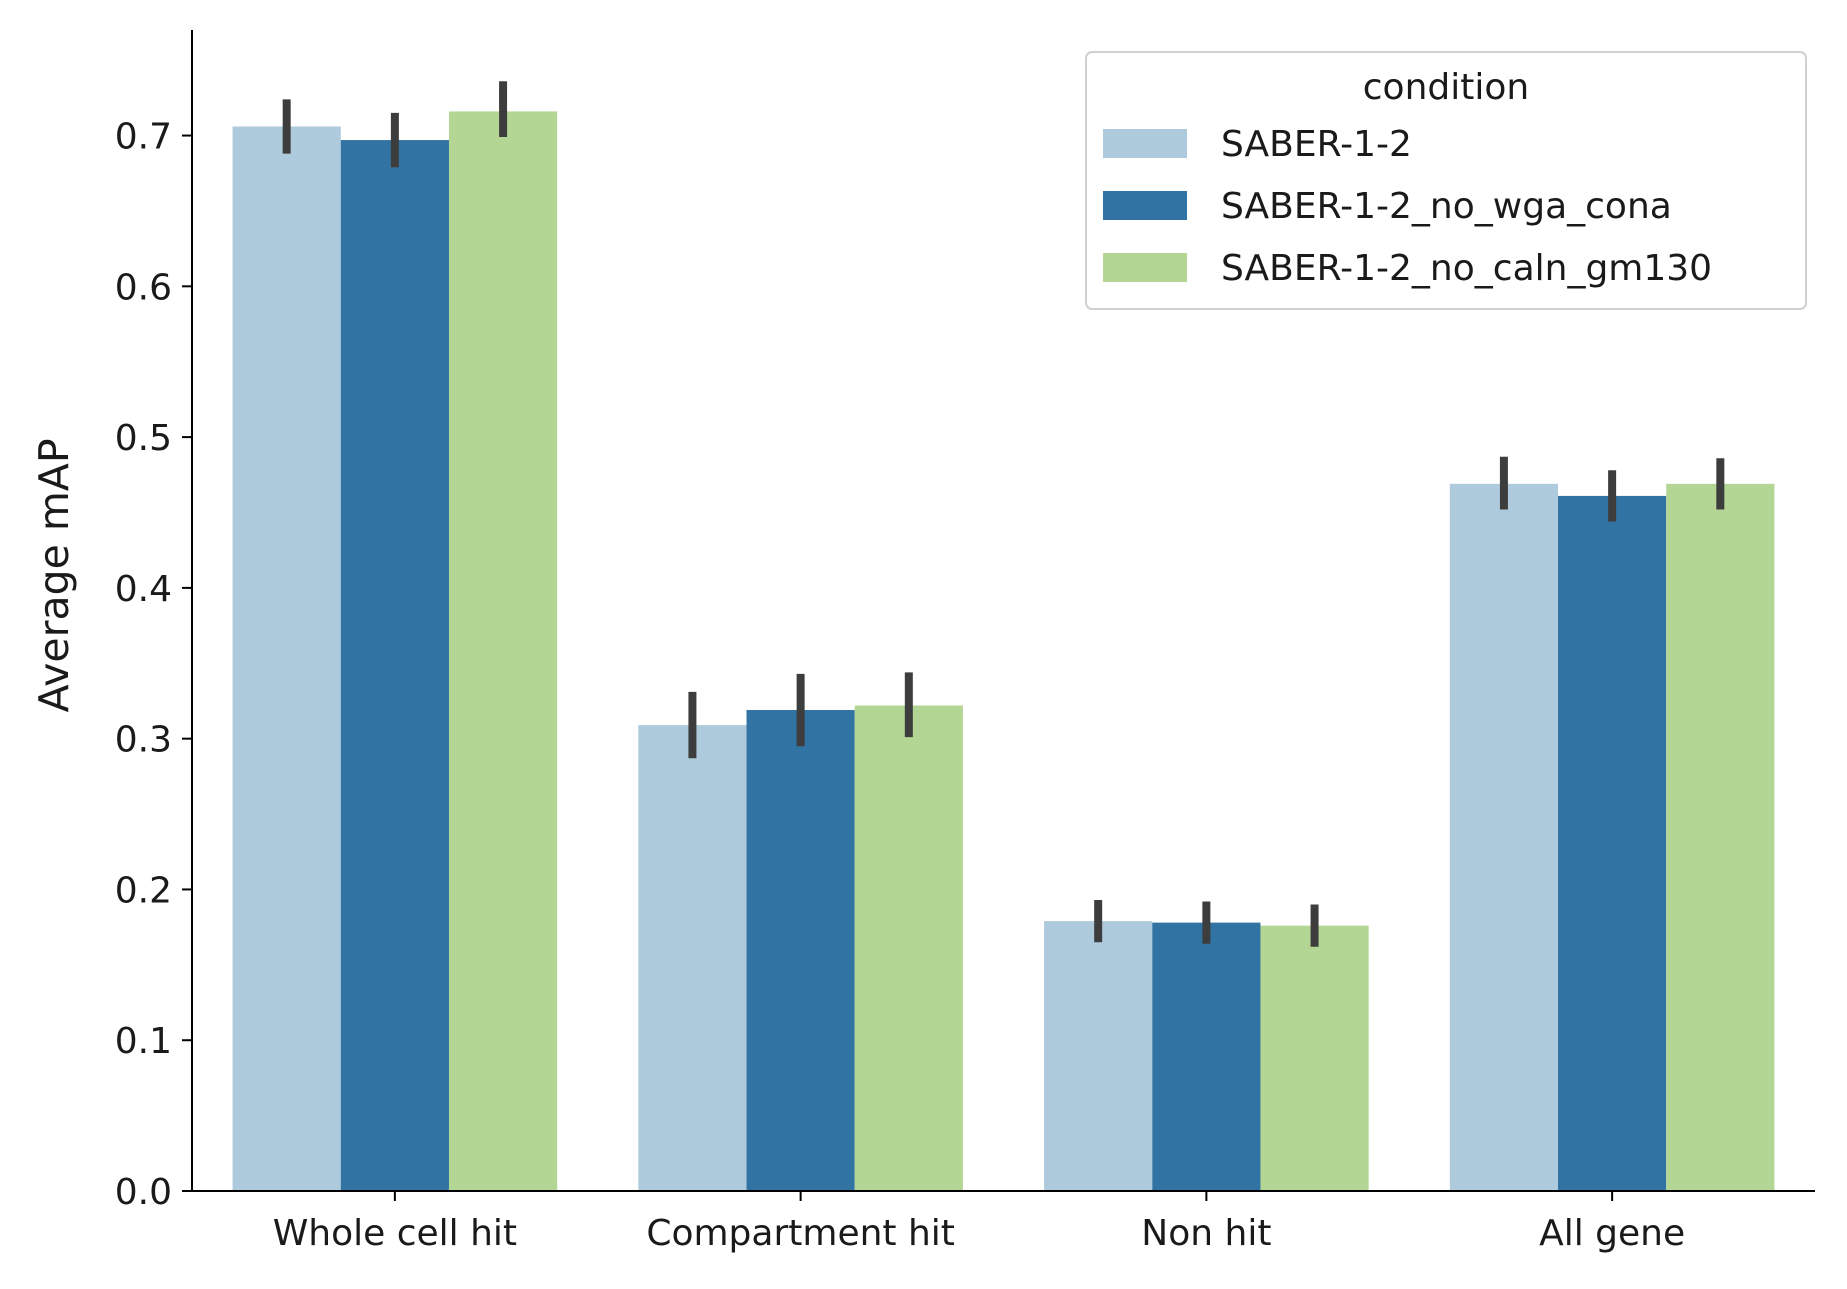  I want to click on legend-label: SABER-1-2_no_caln_gm130, so click(1466, 268).